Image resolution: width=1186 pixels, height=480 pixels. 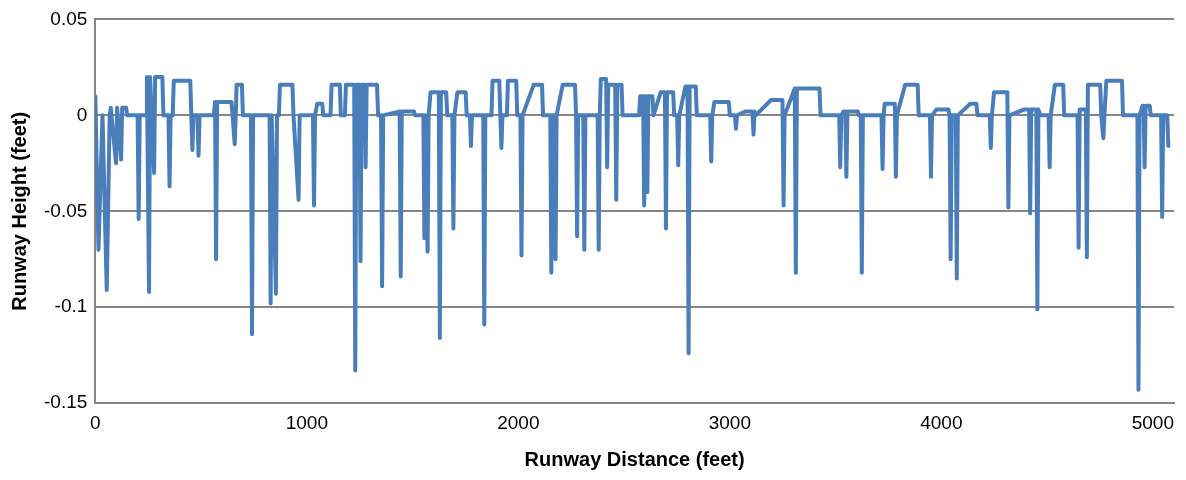 I want to click on y-tick-label: -0.15, so click(x=65, y=402).